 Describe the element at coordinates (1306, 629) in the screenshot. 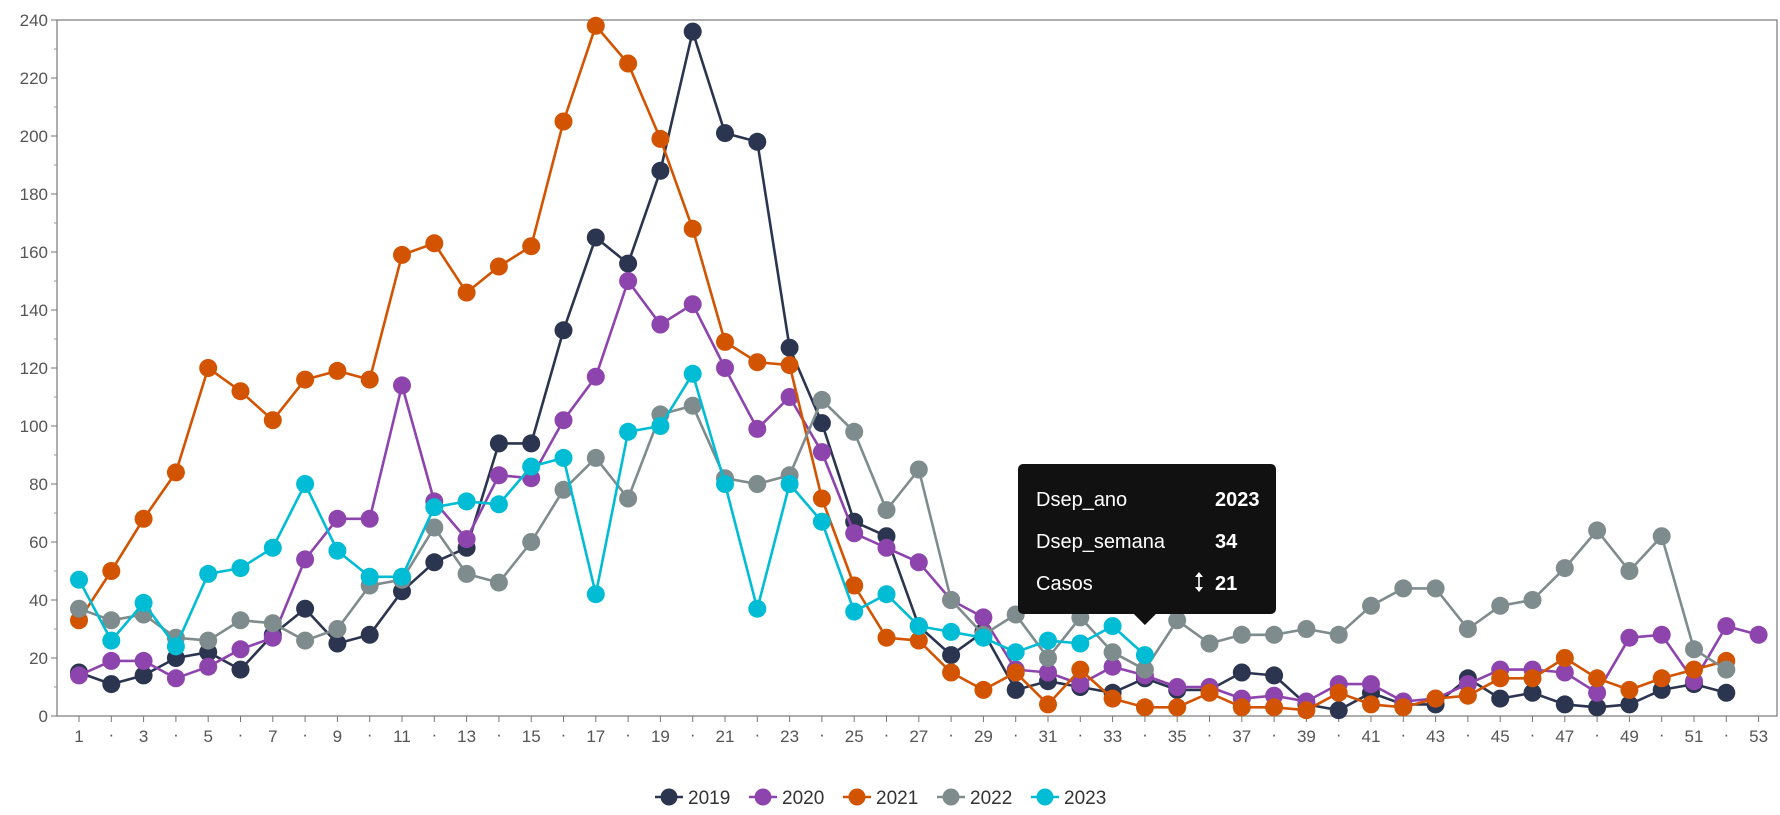

I see `data-point-2022-w39` at that location.